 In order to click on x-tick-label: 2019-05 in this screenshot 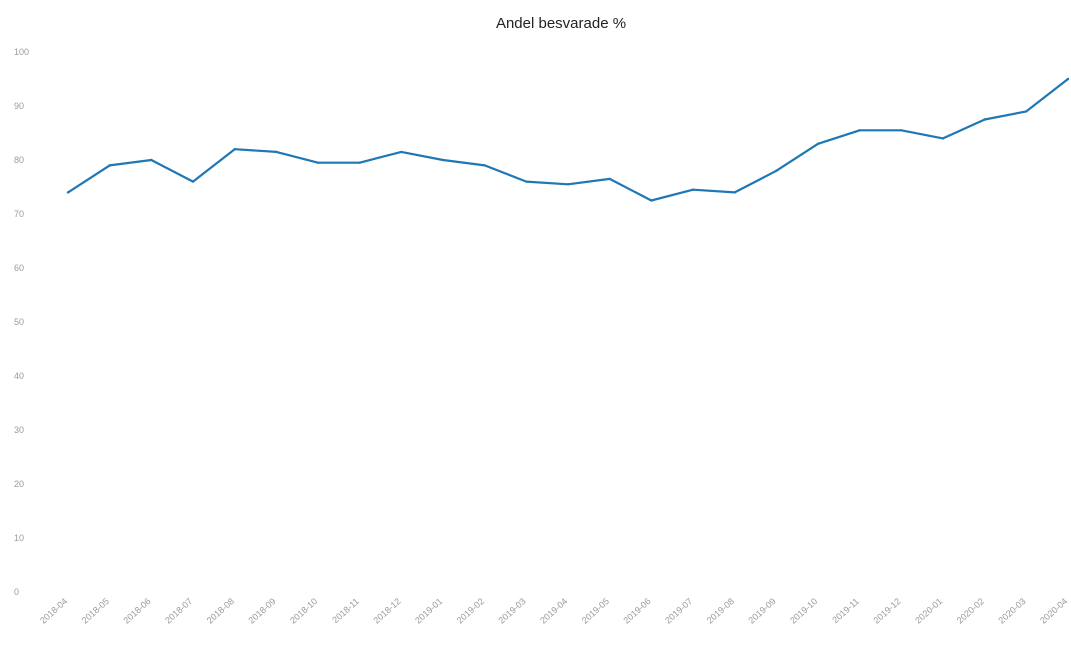, I will do `click(595, 611)`.